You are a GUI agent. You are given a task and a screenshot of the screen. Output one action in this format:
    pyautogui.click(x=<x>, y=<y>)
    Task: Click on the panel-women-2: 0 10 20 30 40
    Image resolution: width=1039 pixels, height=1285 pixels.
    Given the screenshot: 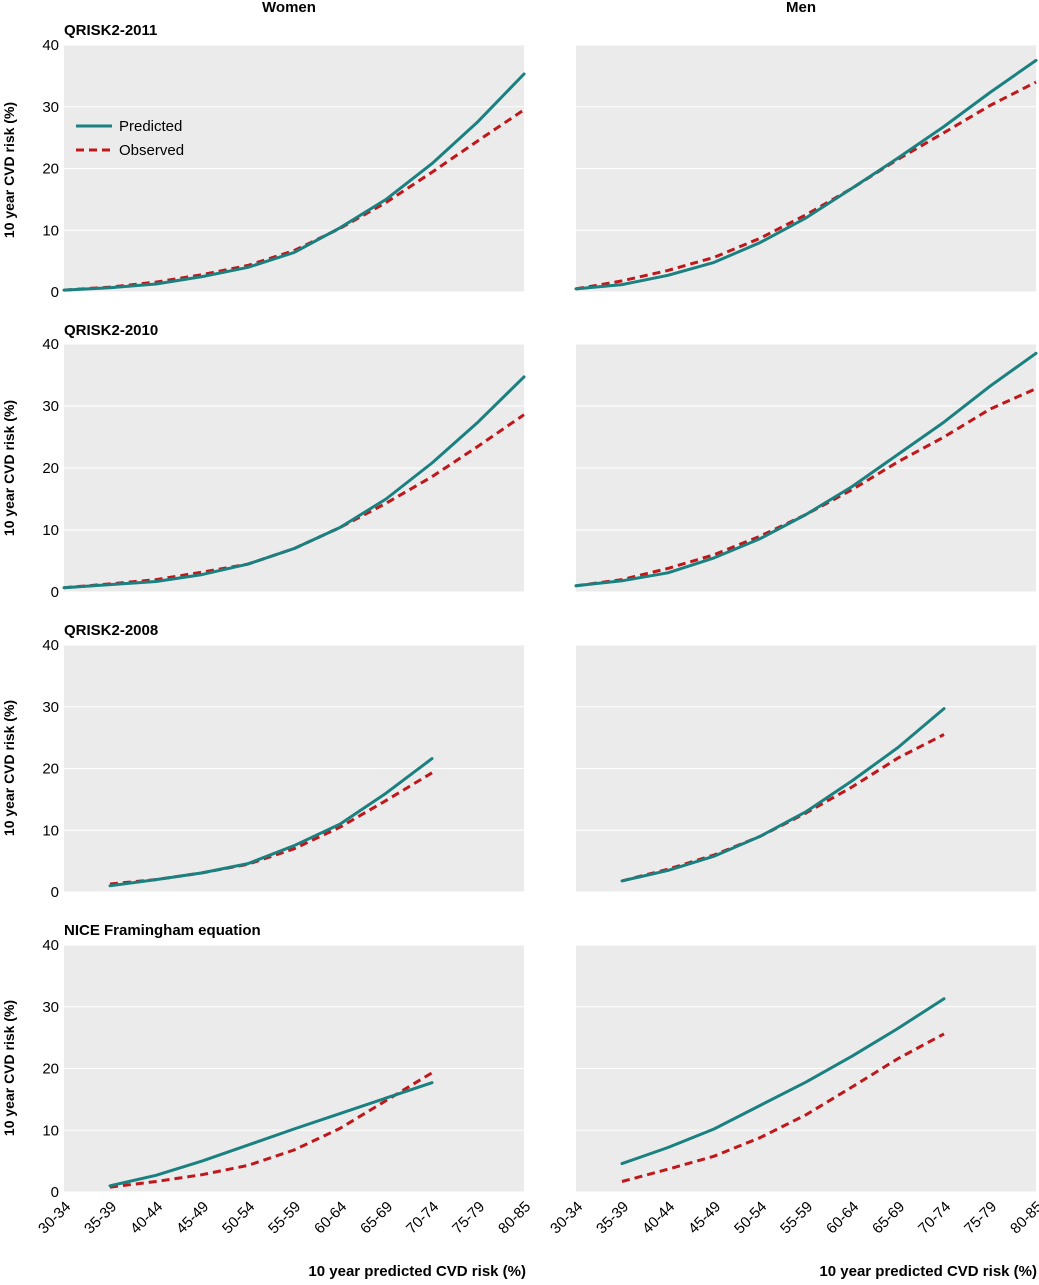 What is the action you would take?
    pyautogui.click(x=284, y=468)
    